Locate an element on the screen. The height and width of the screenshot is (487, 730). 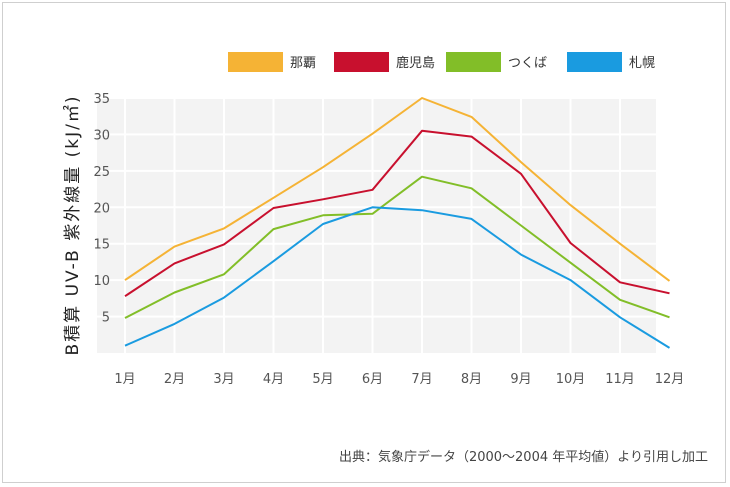
x-tick-label: 5月 is located at coordinates (322, 379).